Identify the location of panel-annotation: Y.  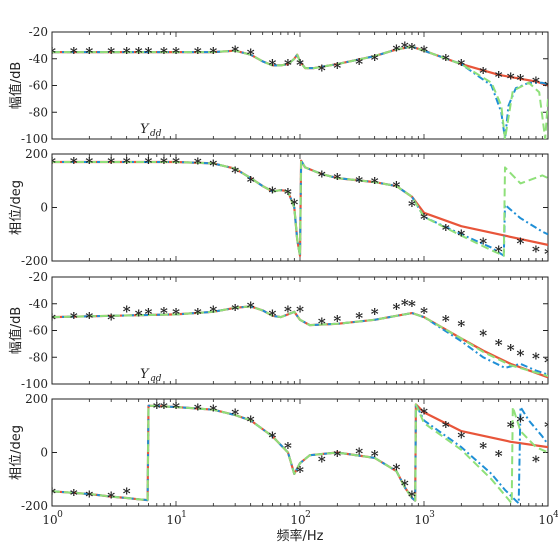
(145, 374).